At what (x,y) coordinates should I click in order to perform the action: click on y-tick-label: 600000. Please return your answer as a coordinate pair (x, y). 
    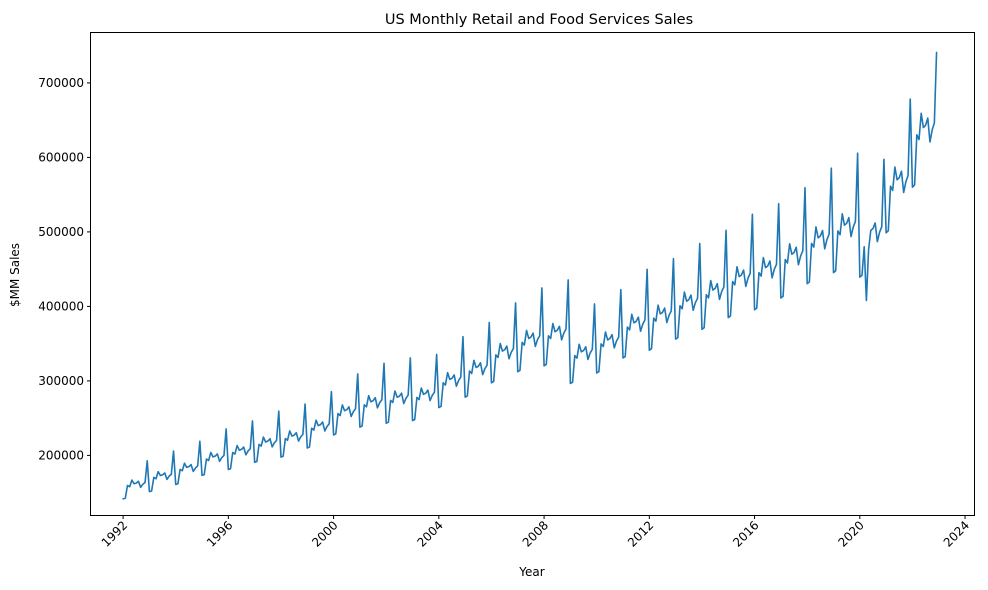
    Looking at the image, I should click on (61, 157).